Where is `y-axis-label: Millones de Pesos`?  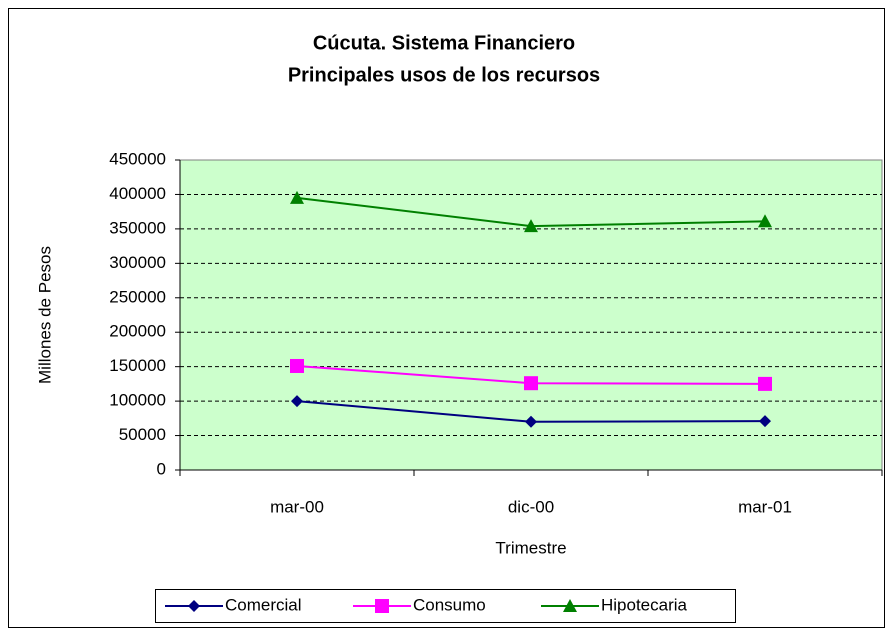
y-axis-label: Millones de Pesos is located at coordinates (44, 315).